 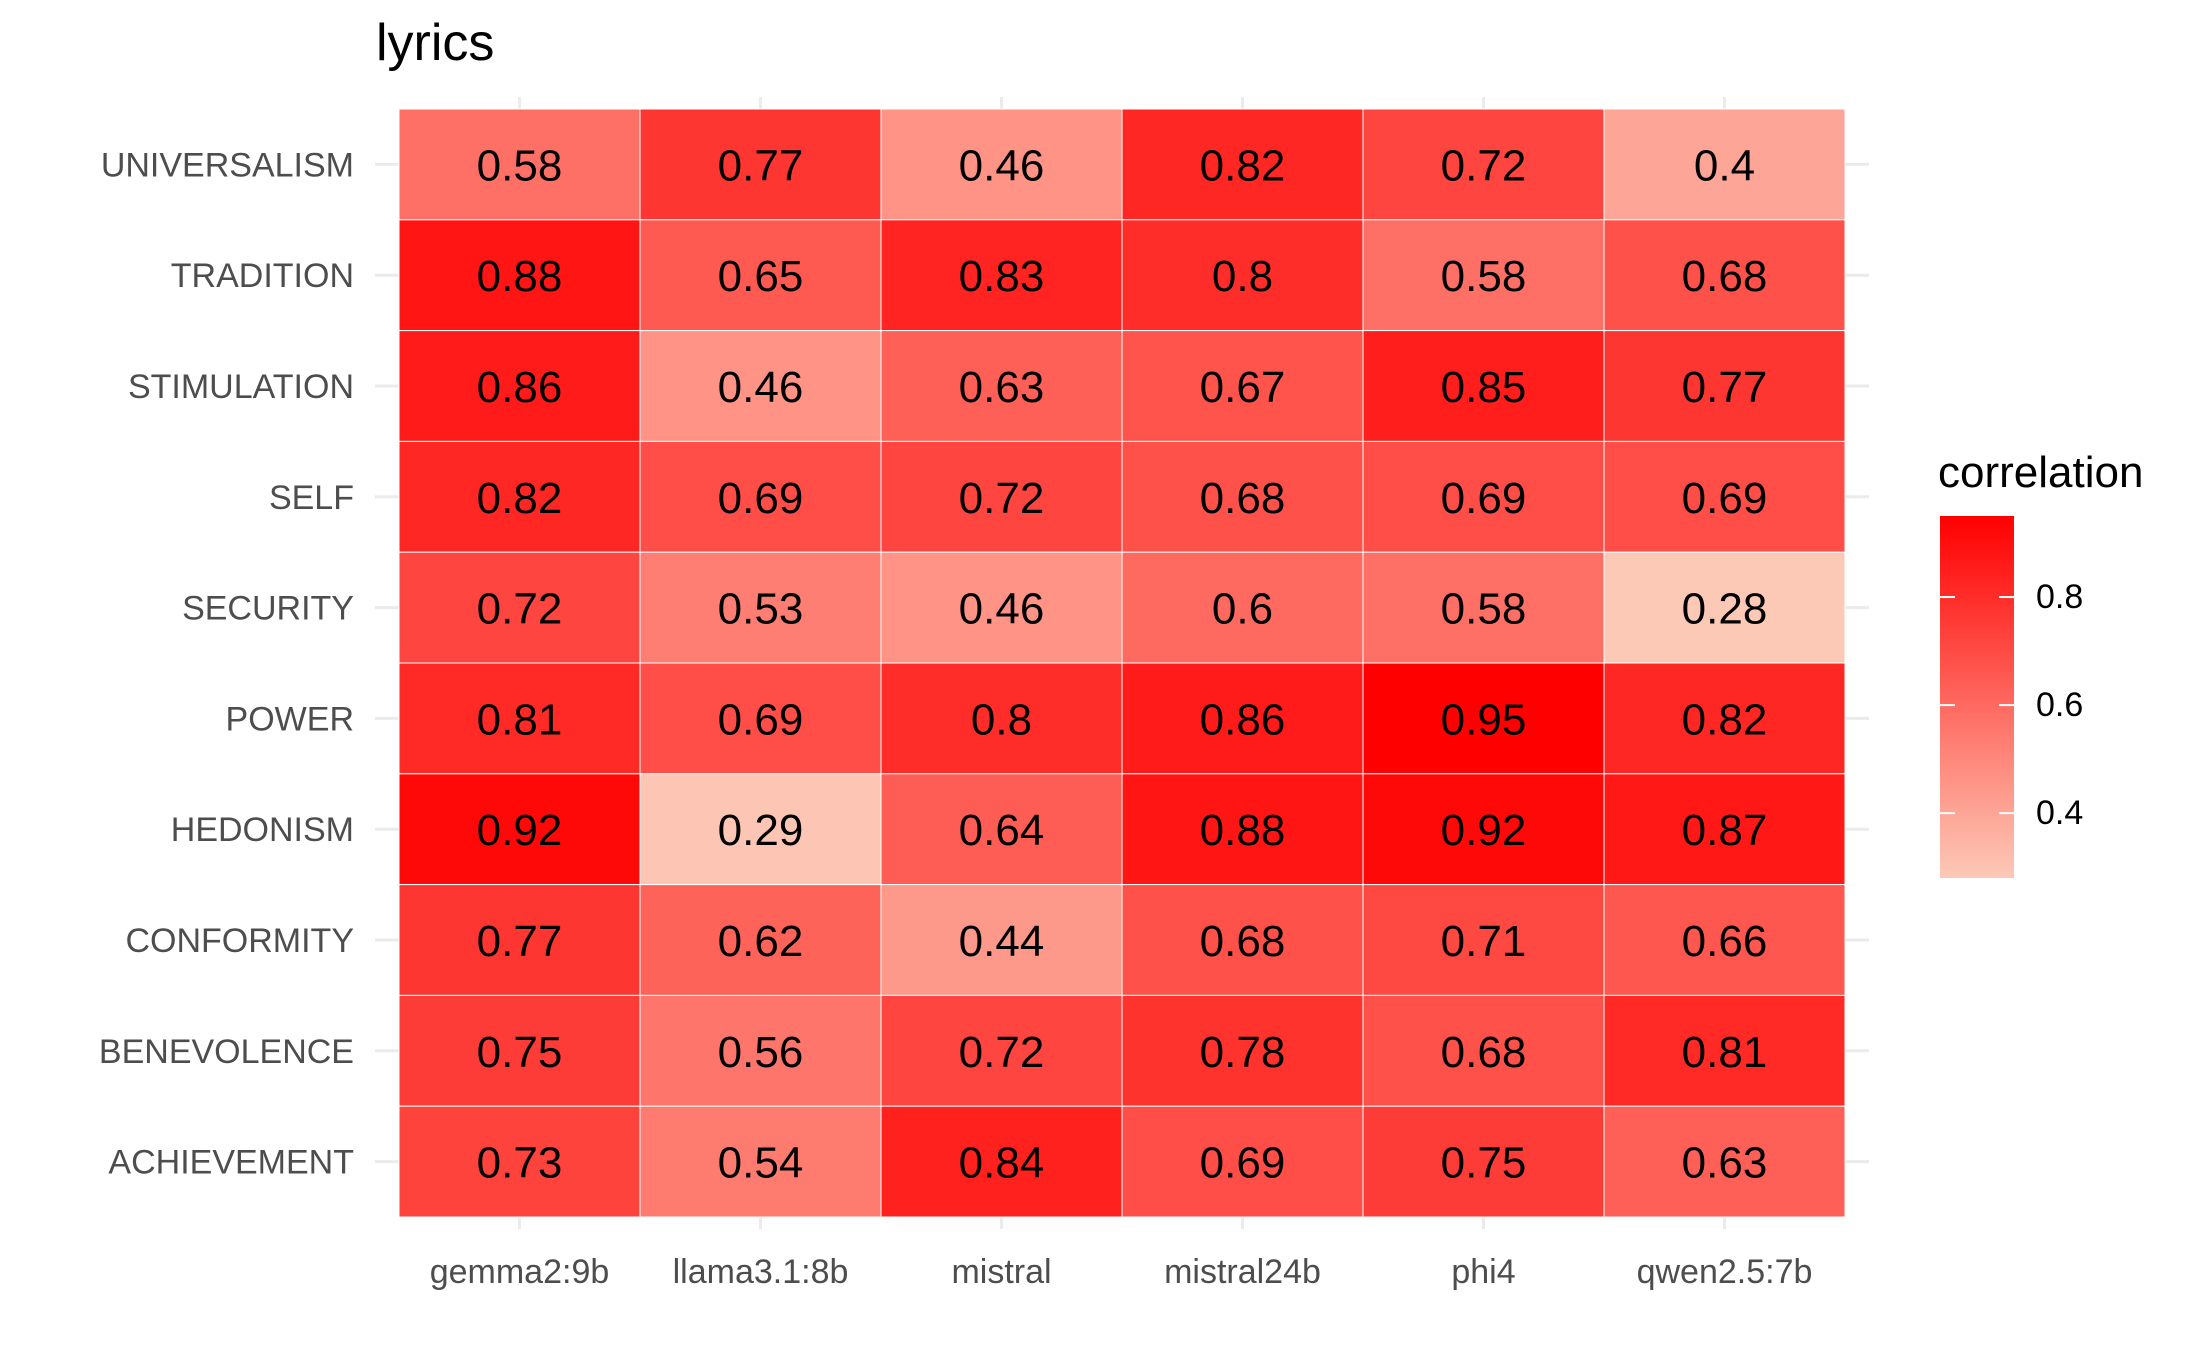 I want to click on cell-value-label: 0.83, so click(x=1002, y=276).